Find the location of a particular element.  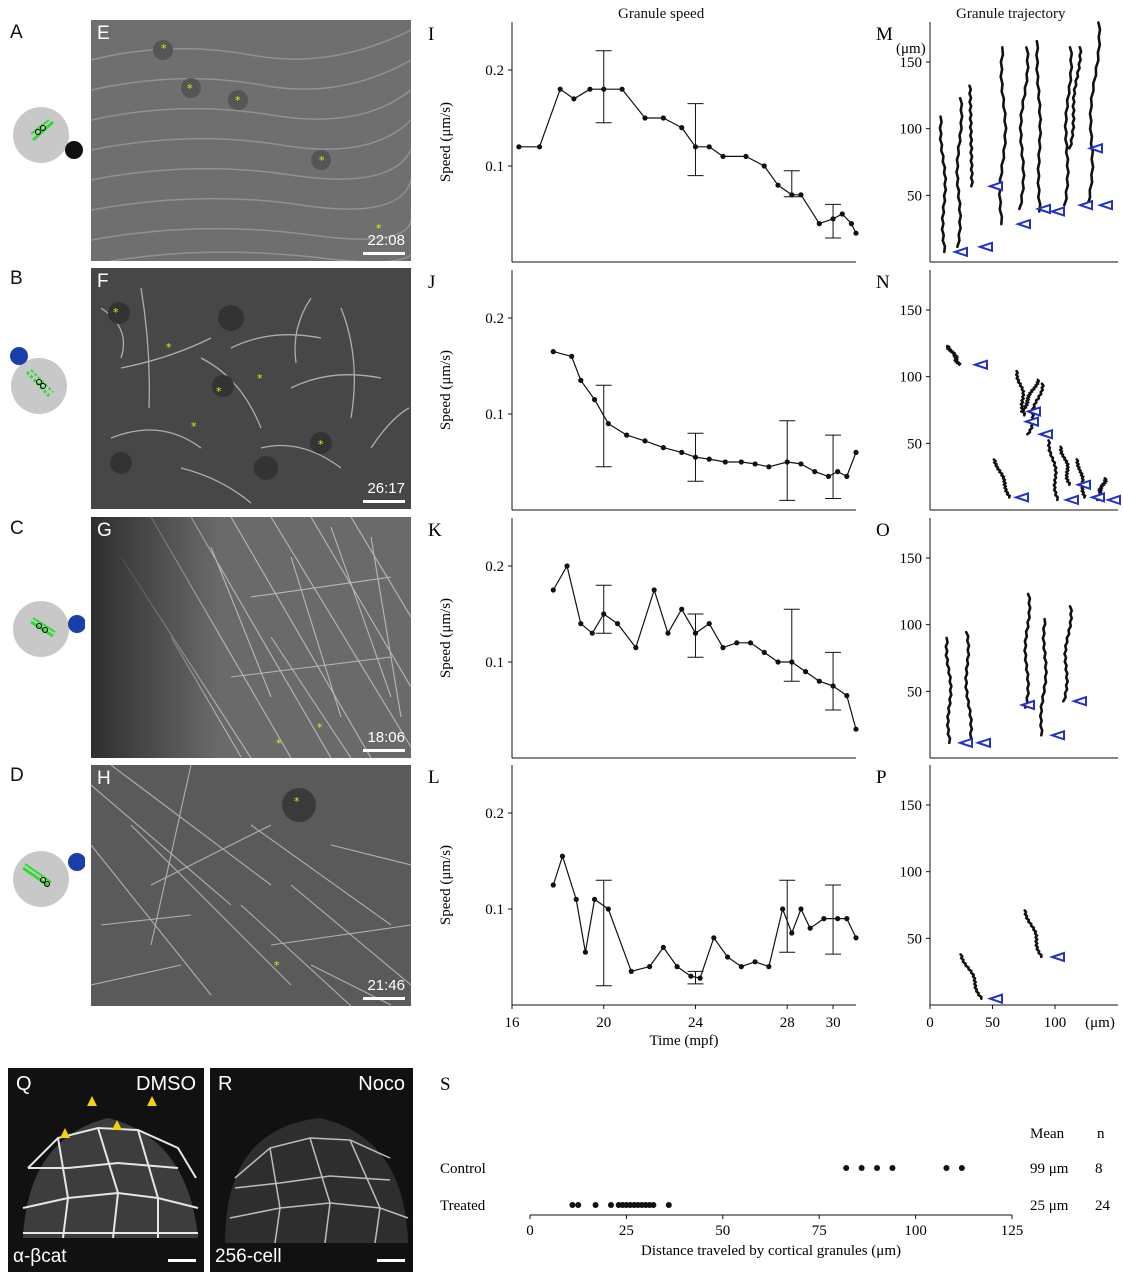

y-tick-label: 100 is located at coordinates (911, 626).